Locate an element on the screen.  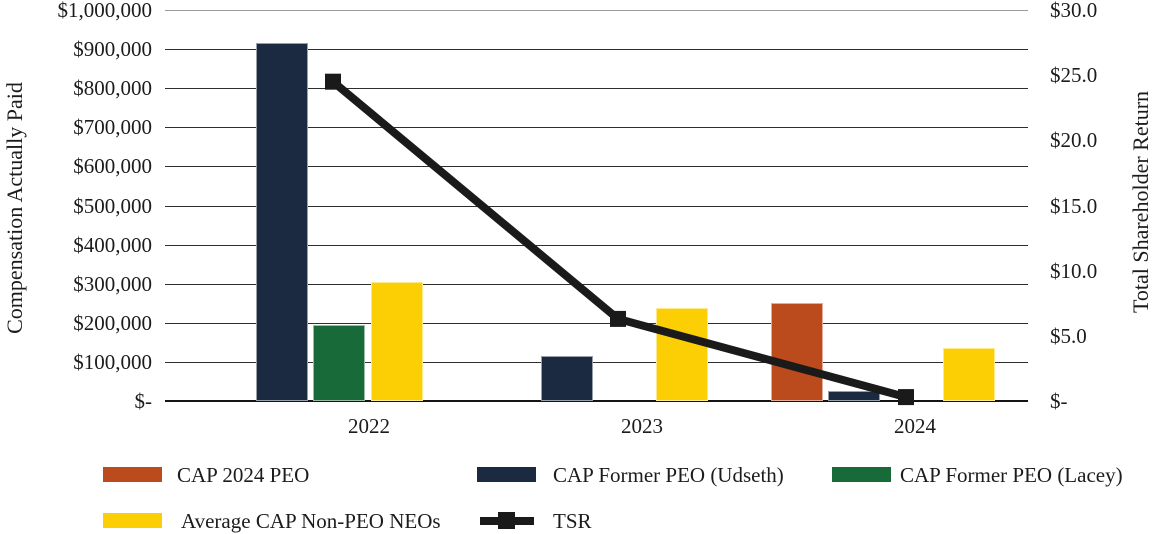
left-axis-tick-label: $600,000 is located at coordinates (112, 166).